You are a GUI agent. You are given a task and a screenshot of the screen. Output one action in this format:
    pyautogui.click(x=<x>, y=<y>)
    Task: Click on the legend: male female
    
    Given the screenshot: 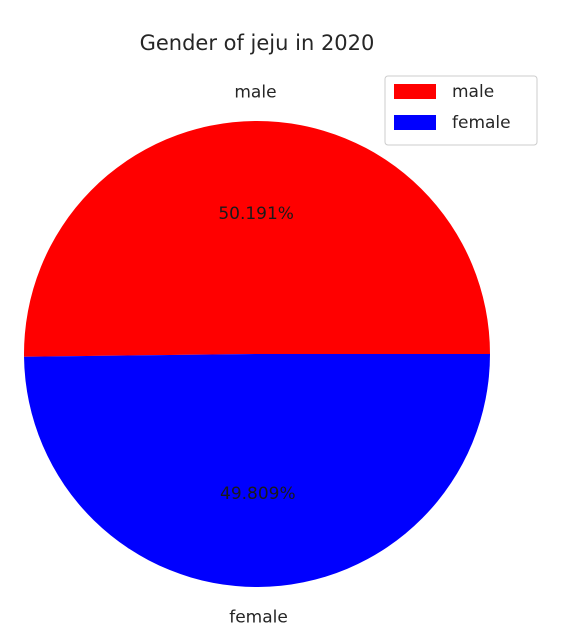 What is the action you would take?
    pyautogui.click(x=461, y=110)
    